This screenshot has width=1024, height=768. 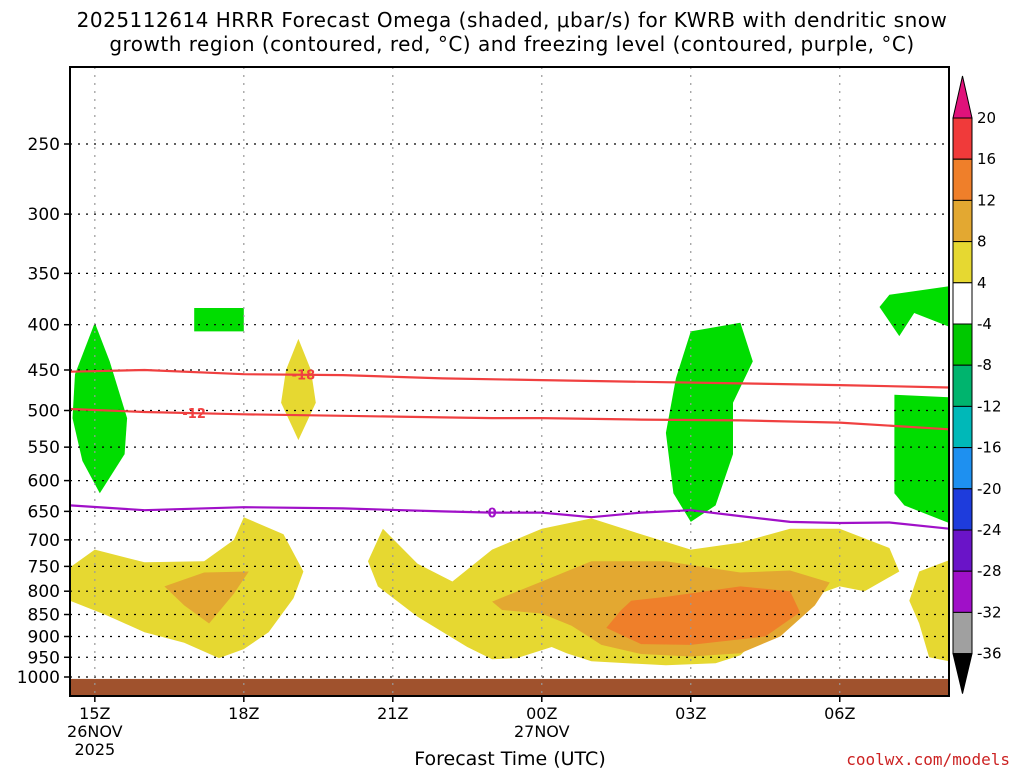 I want to click on x-tick-date-15Z: 26NOV, so click(x=95, y=731).